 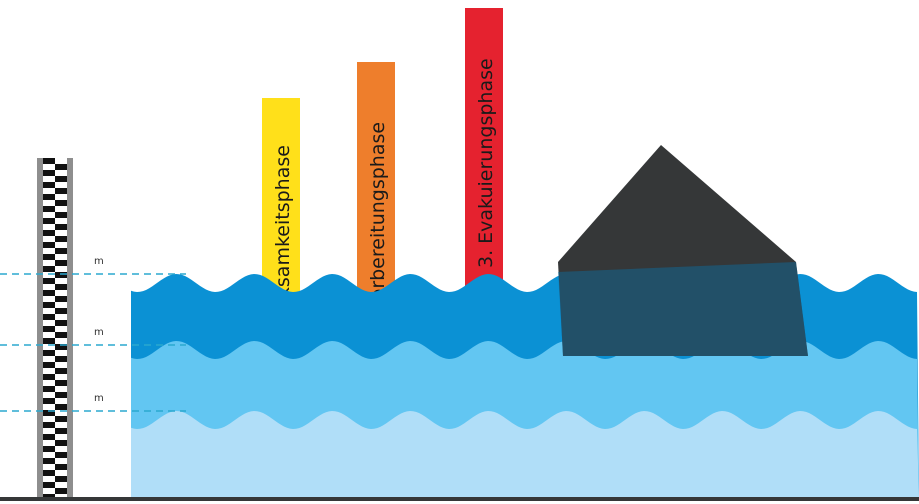 What do you see at coordinates (99, 398) in the screenshot?
I see `level-mark-label-3: m` at bounding box center [99, 398].